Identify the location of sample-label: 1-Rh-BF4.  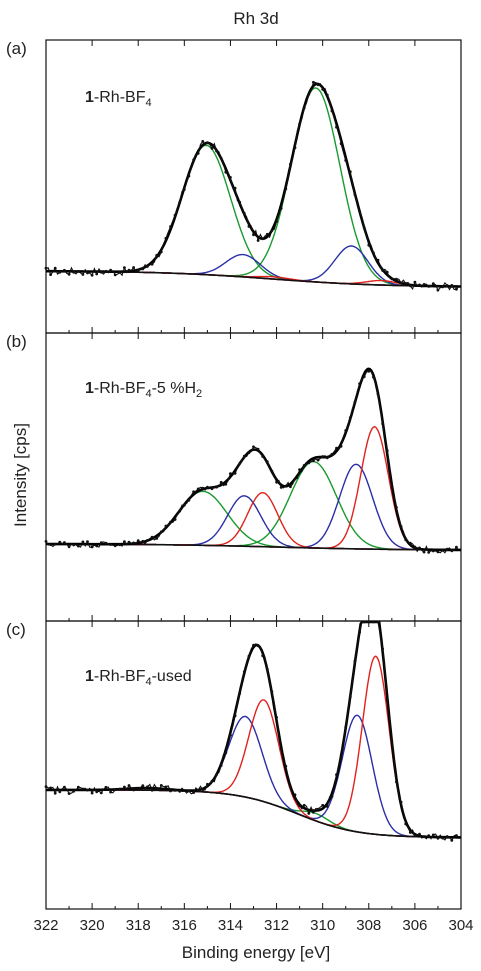
(118, 99).